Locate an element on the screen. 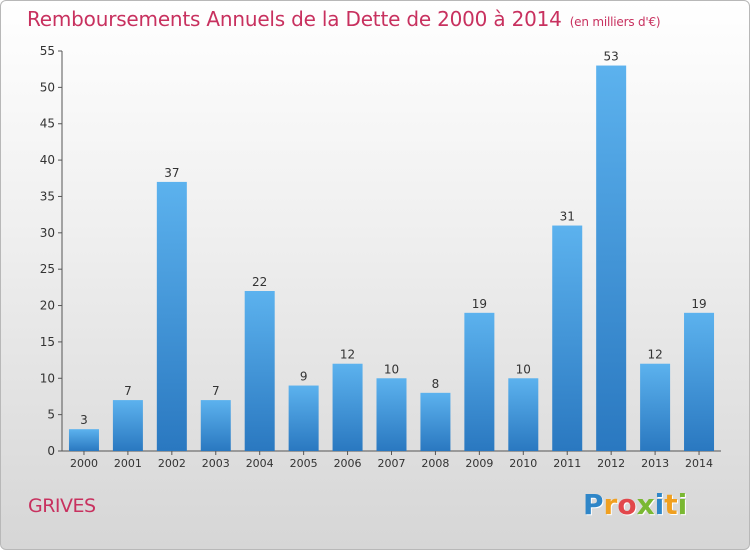  data-label-2007: 10 is located at coordinates (391, 369).